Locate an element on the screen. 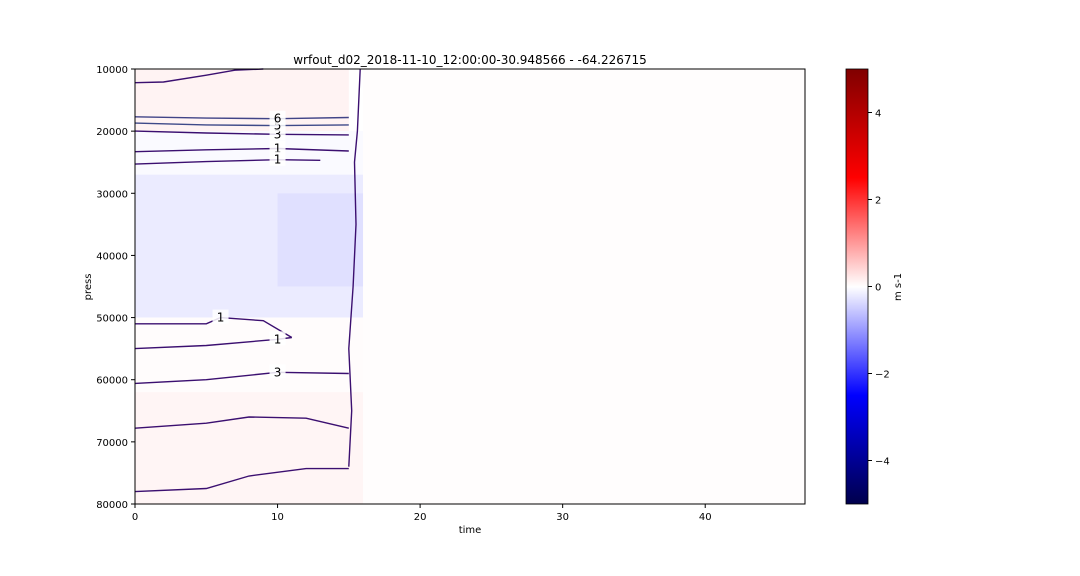 Image resolution: width=1080 pixels, height=576 pixels. x-tick-label: 0 is located at coordinates (135, 517).